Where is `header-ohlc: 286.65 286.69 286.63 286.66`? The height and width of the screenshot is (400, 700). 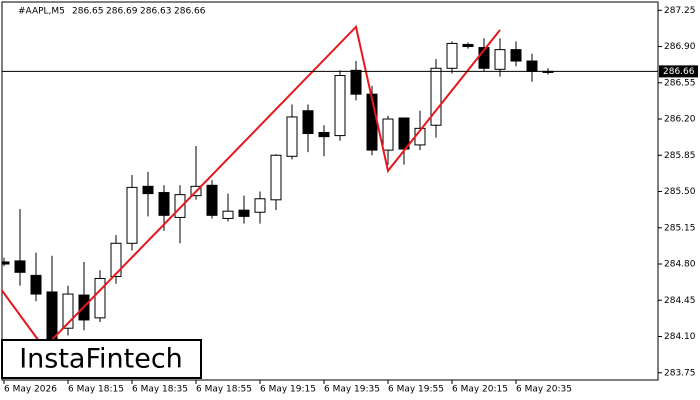
header-ohlc: 286.65 286.69 286.63 286.66 is located at coordinates (139, 12).